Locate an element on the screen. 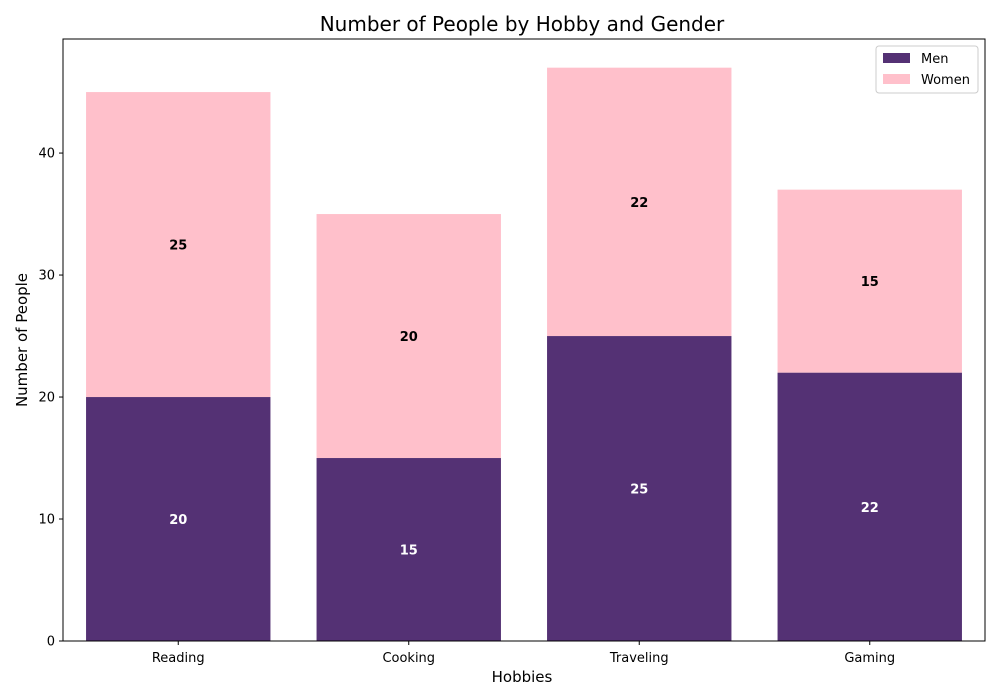 Image resolution: width=1000 pixels, height=700 pixels. bar-women-reading is located at coordinates (178, 245).